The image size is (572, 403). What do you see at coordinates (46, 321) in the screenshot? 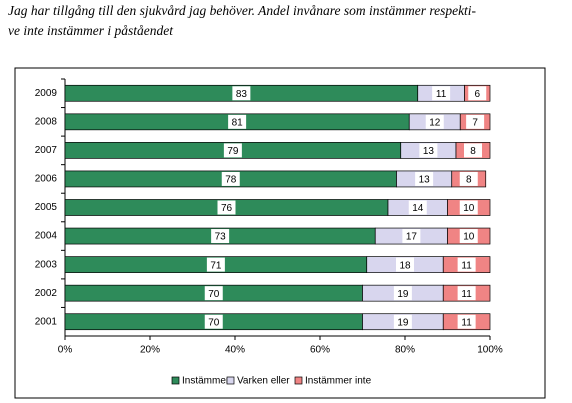
I see `y-tick-label: 2001` at bounding box center [46, 321].